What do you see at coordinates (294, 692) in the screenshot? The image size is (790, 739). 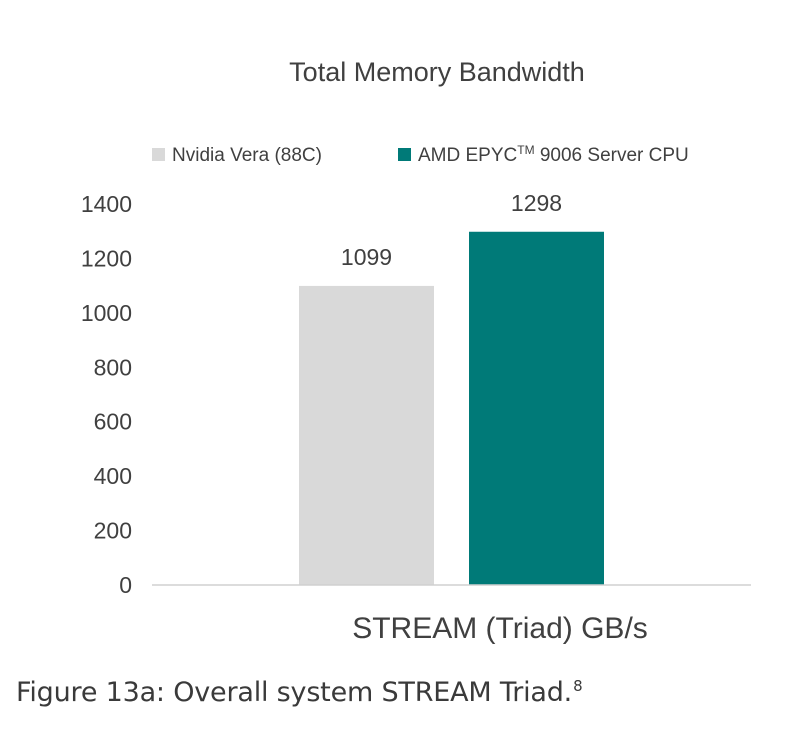 I see `figure-caption-text: Figure 13a: Overall system STREAM Triad.` at bounding box center [294, 692].